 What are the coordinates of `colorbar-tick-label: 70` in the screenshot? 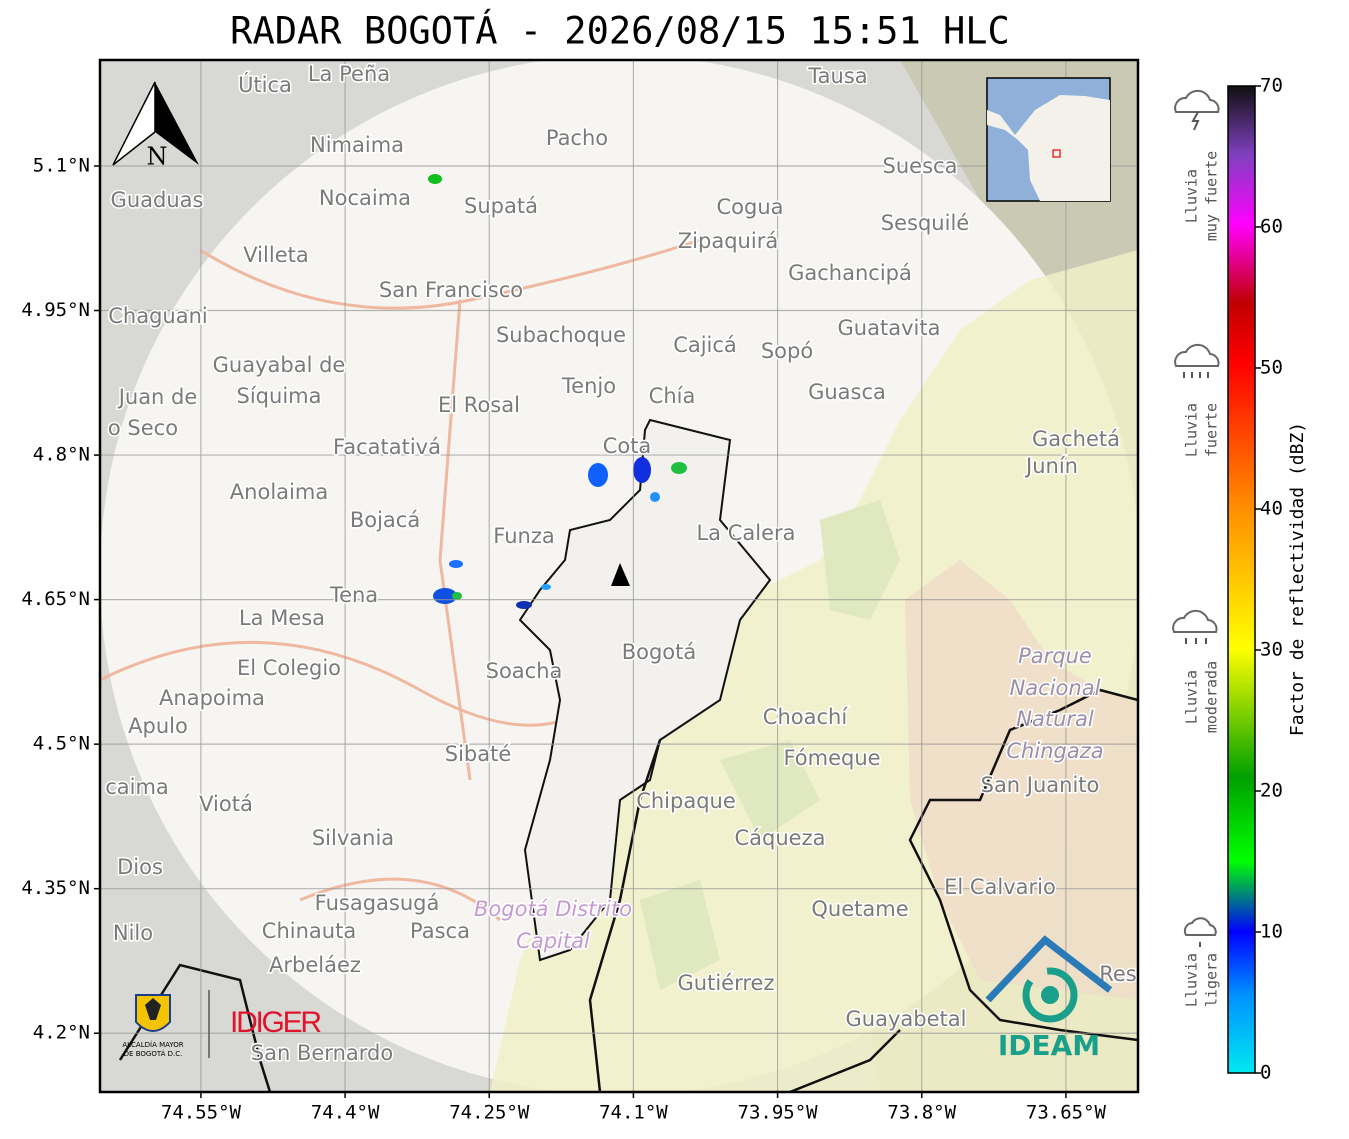 It's located at (1271, 86).